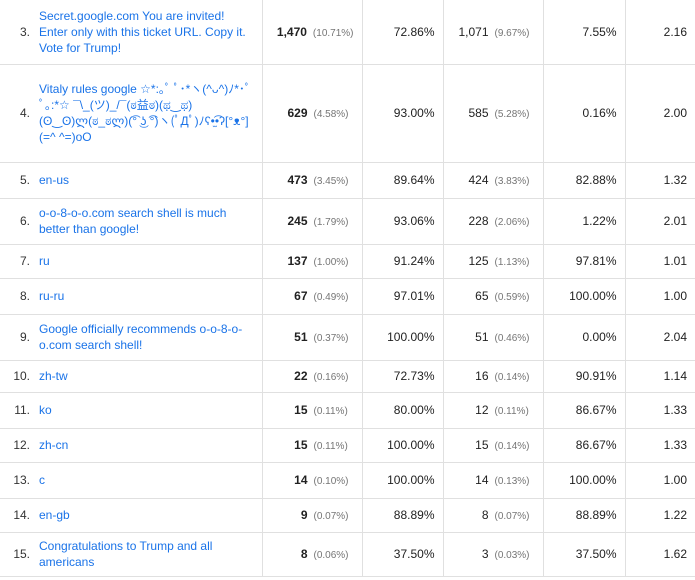  I want to click on language-link: en-gb, so click(54, 515).